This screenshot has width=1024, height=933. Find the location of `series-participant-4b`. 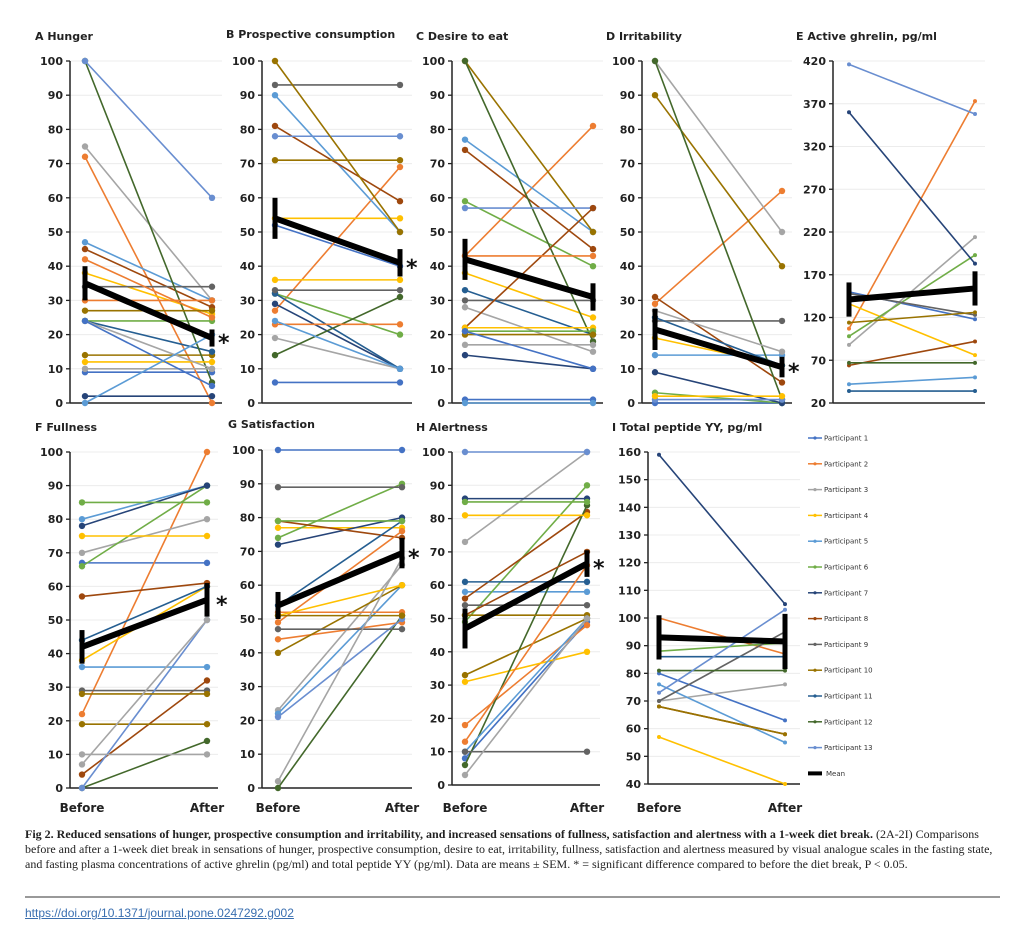

series-participant-4b is located at coordinates (337, 280).